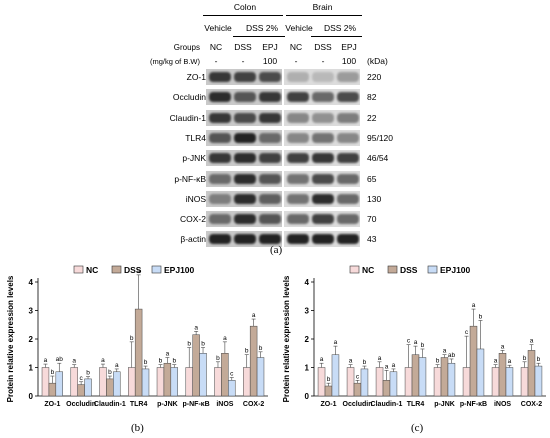 This screenshot has width=550, height=438. I want to click on dose-epj-brain: 100, so click(349, 61).